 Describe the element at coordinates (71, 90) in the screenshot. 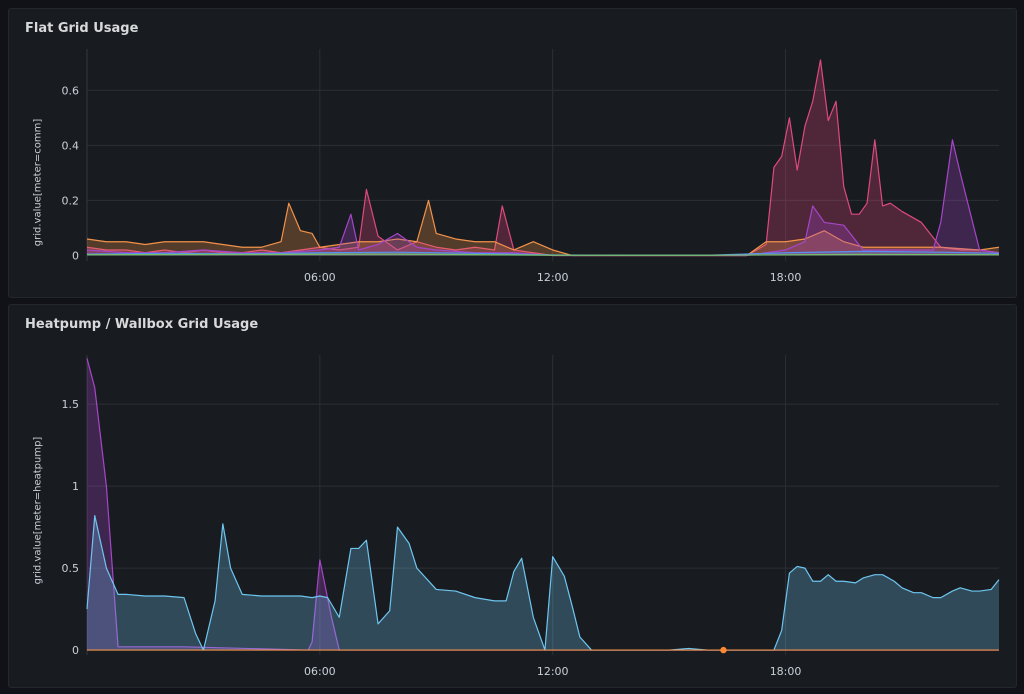

I see `y-tick-label: 0.6` at that location.